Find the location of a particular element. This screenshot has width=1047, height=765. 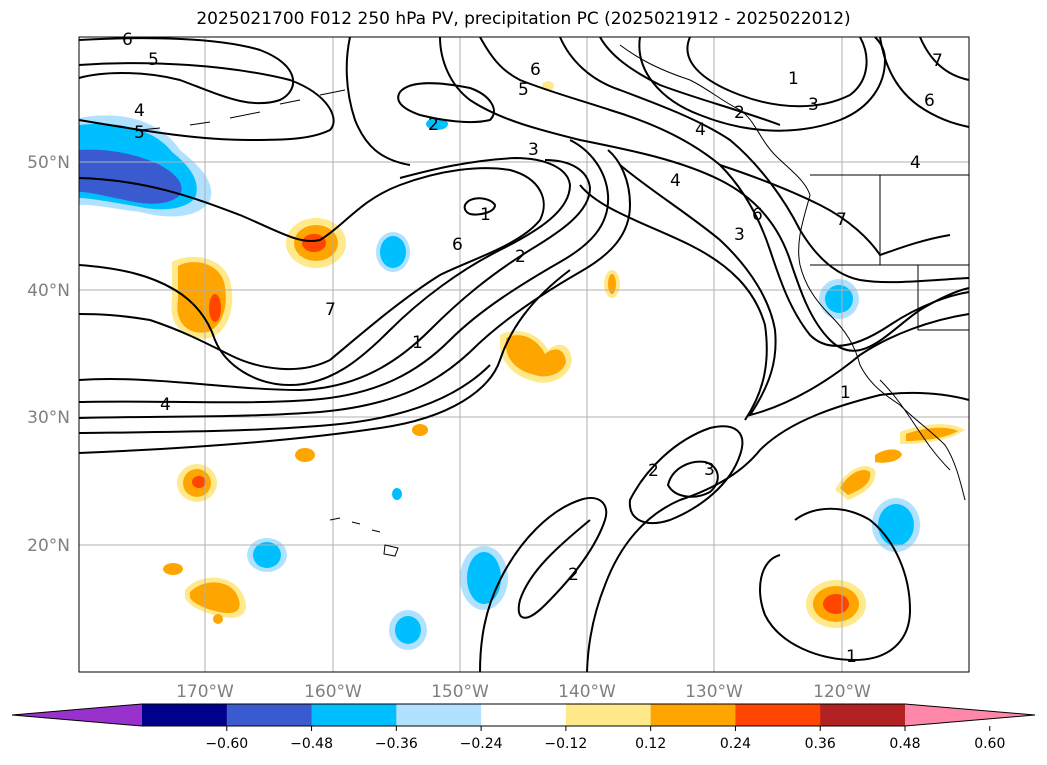

precip-pos-patch-7-core is located at coordinates (215, 598).